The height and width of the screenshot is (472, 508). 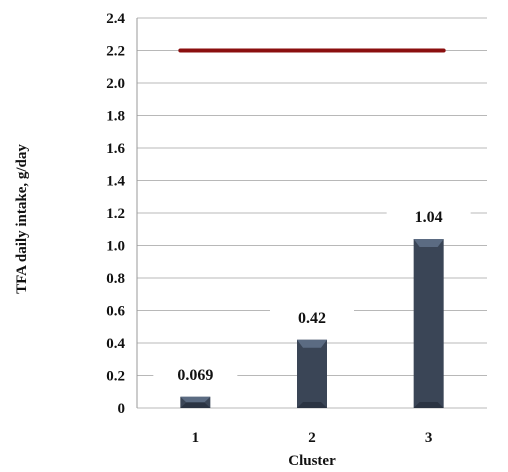 I want to click on y-tick-labels: 0 0.2 0.4 0.6 0.8 1.0 1.2 1.4 1.6 1.8 2.0 2.2 2.4, so click(x=115, y=214).